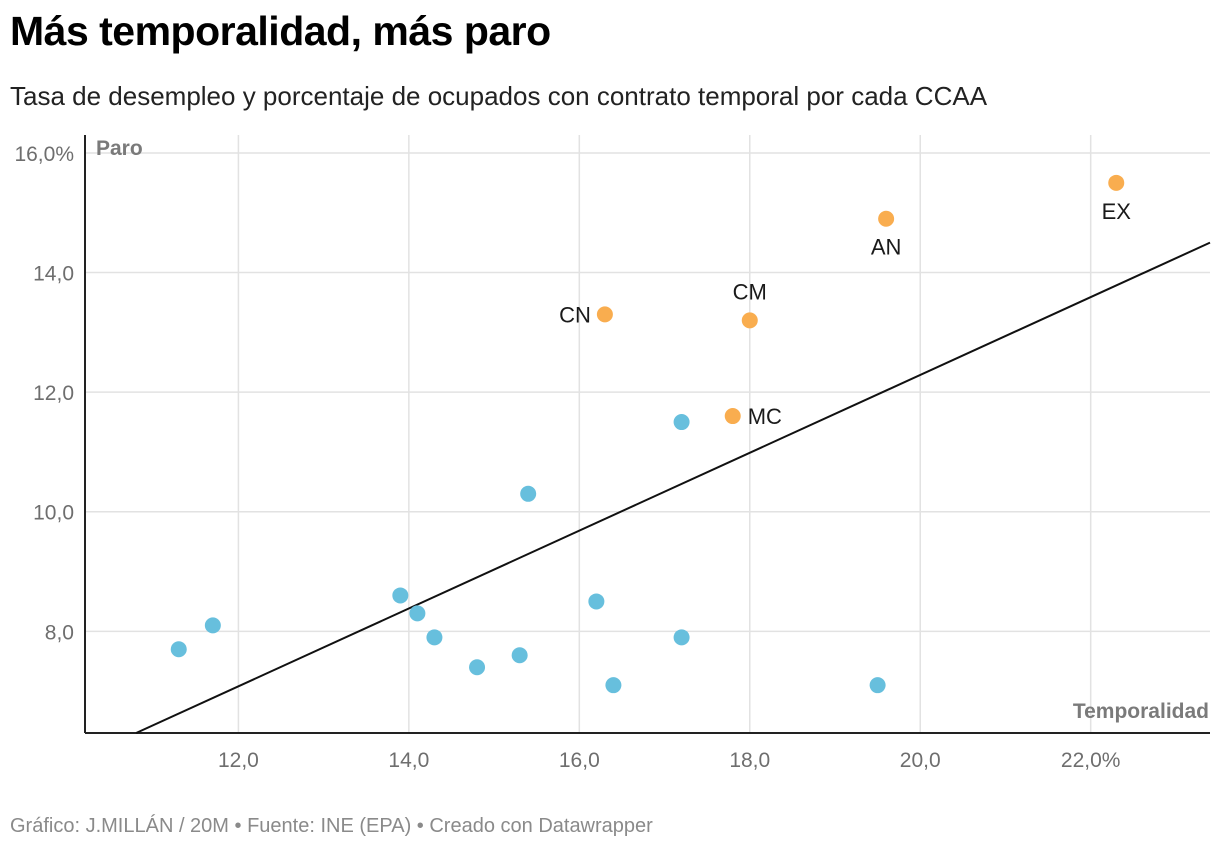  What do you see at coordinates (886, 247) in the screenshot?
I see `point-label-an: AN` at bounding box center [886, 247].